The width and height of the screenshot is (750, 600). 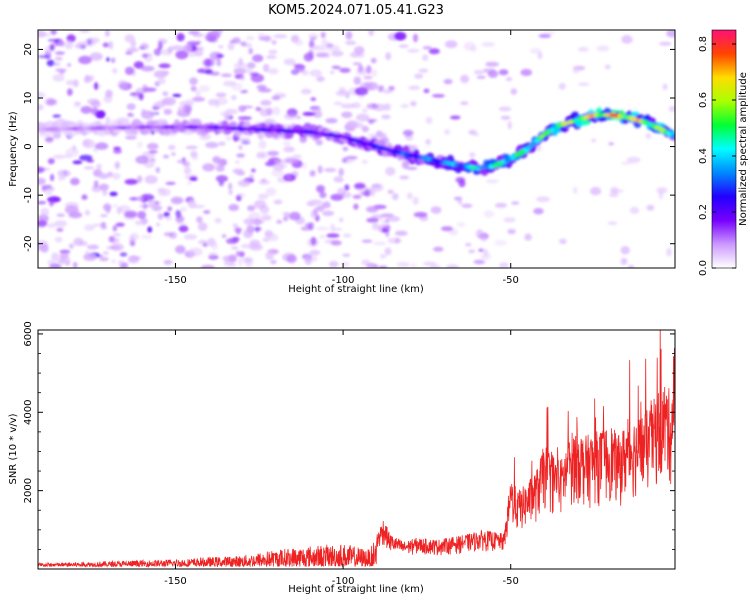 What do you see at coordinates (28, 490) in the screenshot?
I see `snr-ytick-label: 2000` at bounding box center [28, 490].